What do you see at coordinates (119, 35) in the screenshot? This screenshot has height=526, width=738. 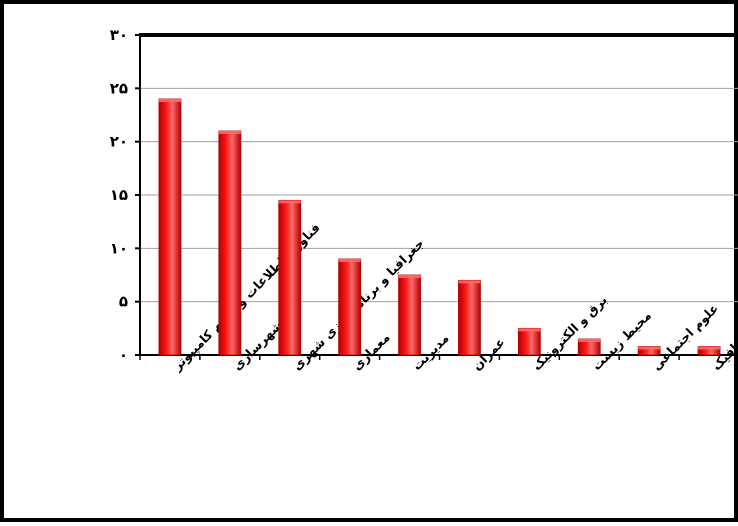 I see `y-tick-label: ۳۰` at bounding box center [119, 35].